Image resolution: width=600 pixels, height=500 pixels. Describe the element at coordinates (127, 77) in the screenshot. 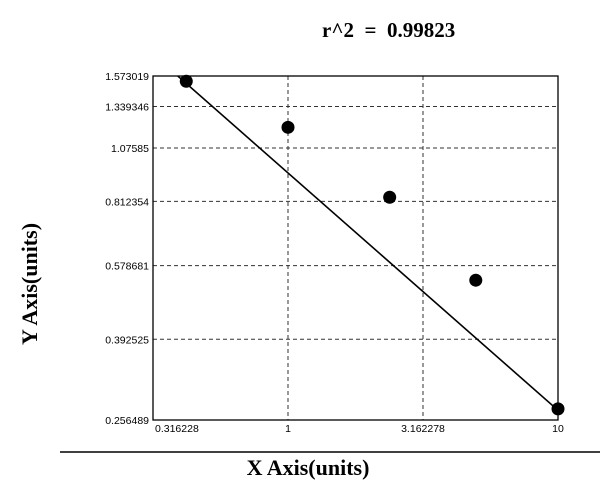

I see `y-tick-label: 1.573019` at that location.